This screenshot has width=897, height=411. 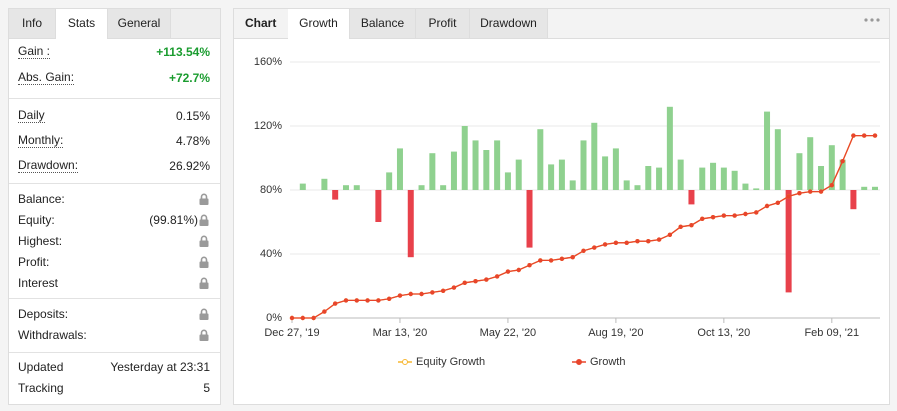 I want to click on stat-value: +113.54%, so click(x=183, y=52).